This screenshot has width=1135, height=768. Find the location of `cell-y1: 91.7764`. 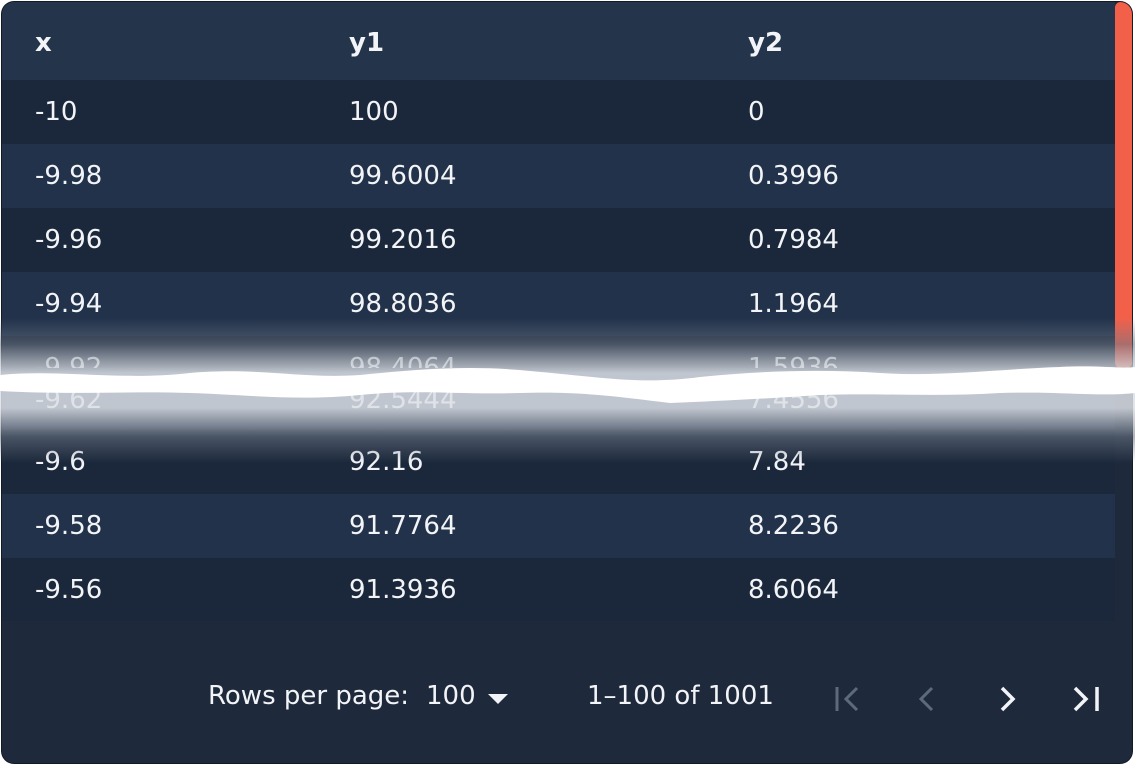

cell-y1: 91.7764 is located at coordinates (403, 526).